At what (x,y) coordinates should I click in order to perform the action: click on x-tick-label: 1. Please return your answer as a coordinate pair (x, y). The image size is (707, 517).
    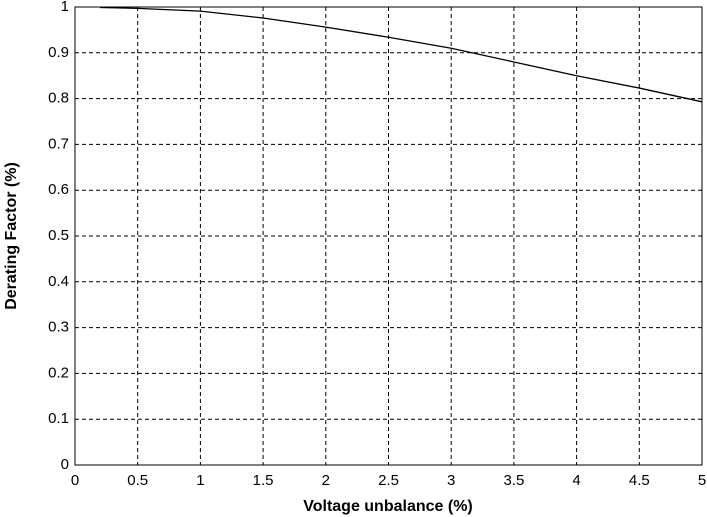
    Looking at the image, I should click on (200, 480).